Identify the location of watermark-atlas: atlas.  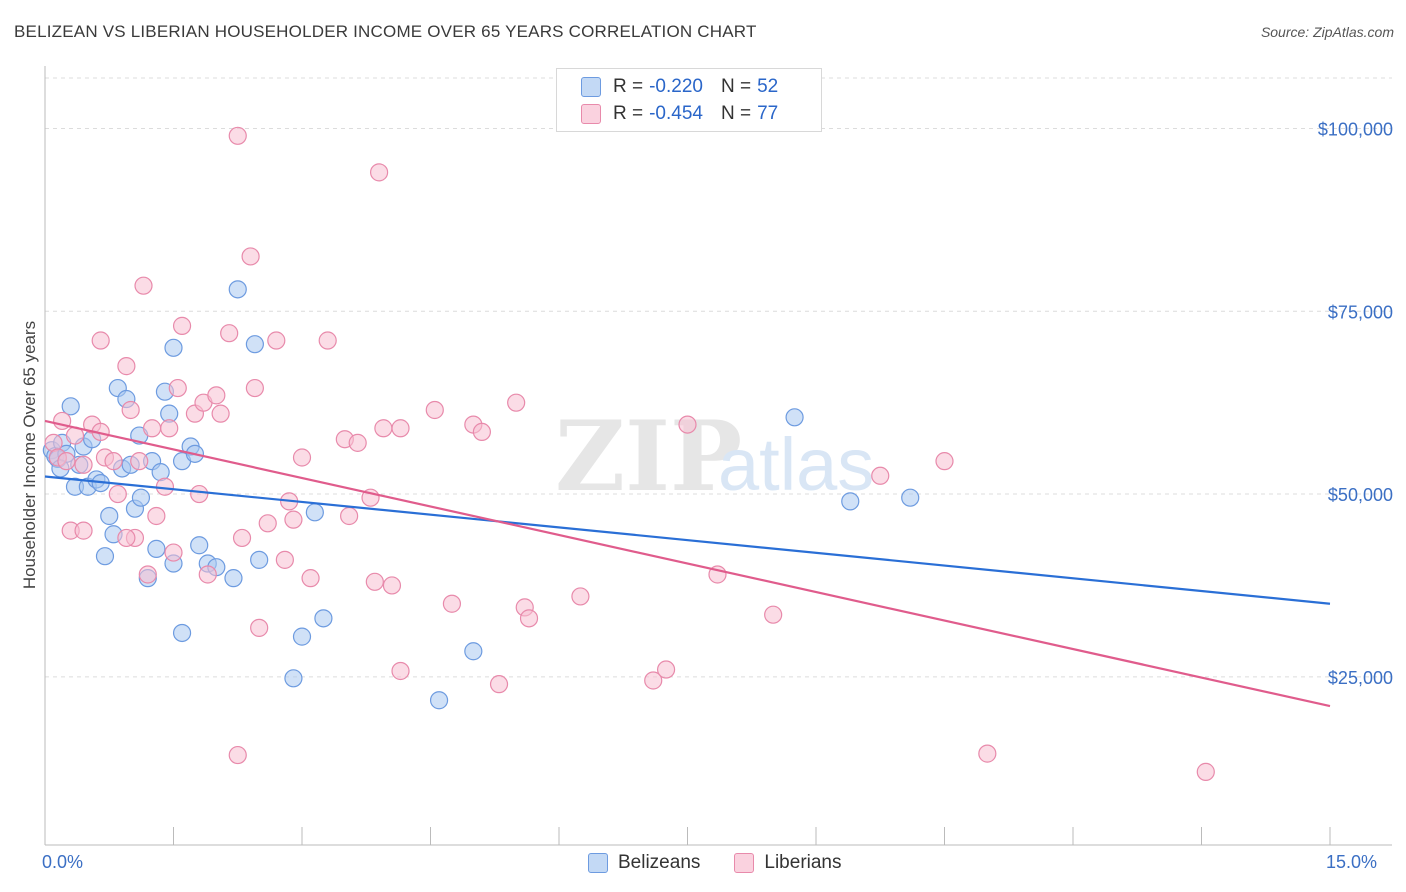
(796, 464).